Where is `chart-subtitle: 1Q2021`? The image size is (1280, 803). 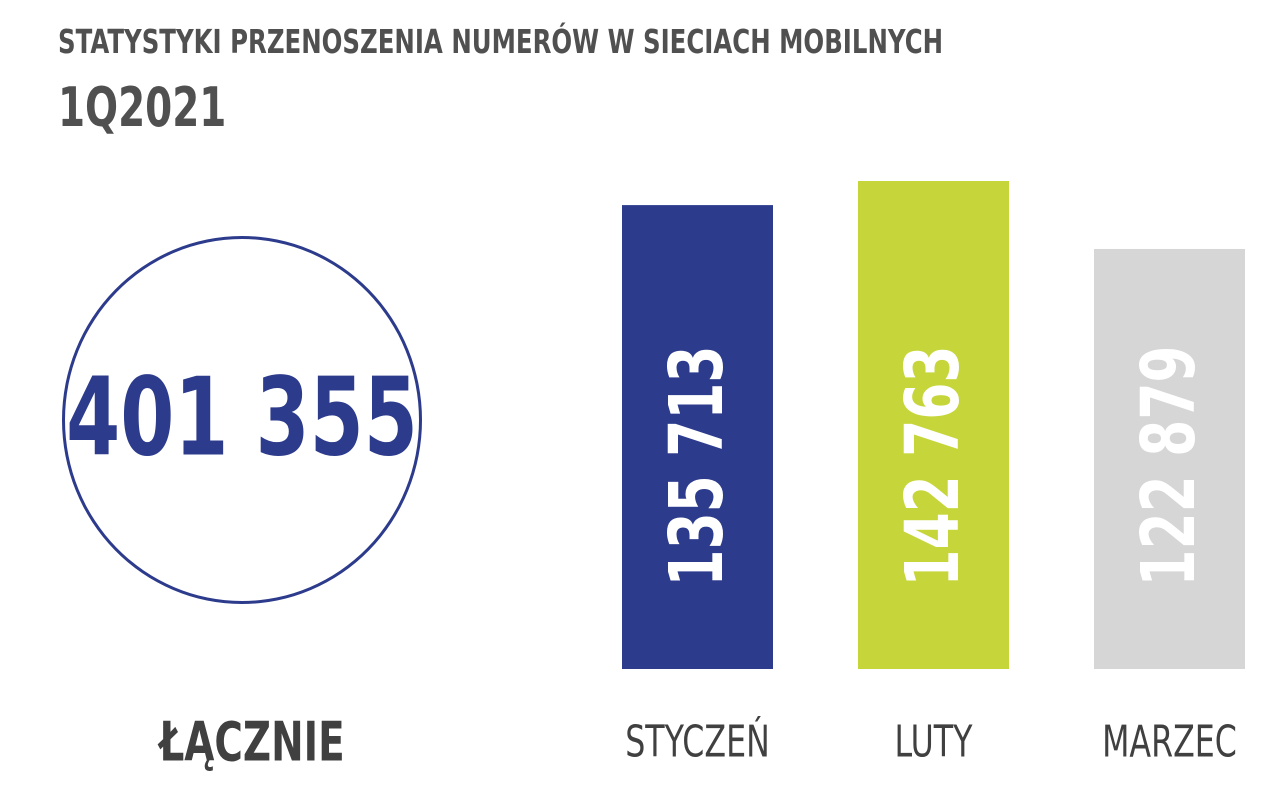 chart-subtitle: 1Q2021 is located at coordinates (142, 107).